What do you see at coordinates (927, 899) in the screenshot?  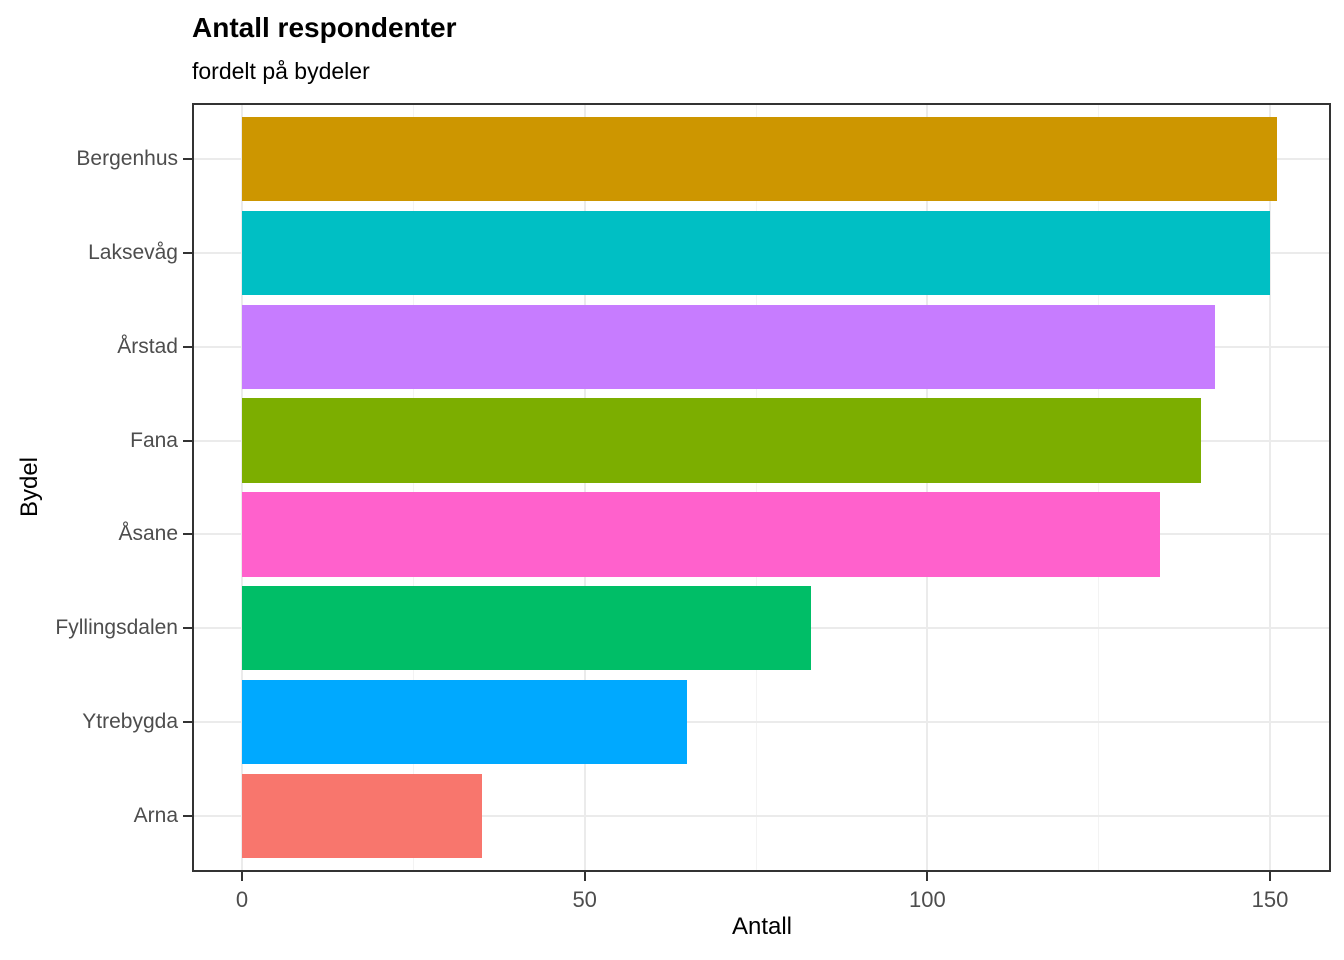 I see `x-tick-label: 100` at bounding box center [927, 899].